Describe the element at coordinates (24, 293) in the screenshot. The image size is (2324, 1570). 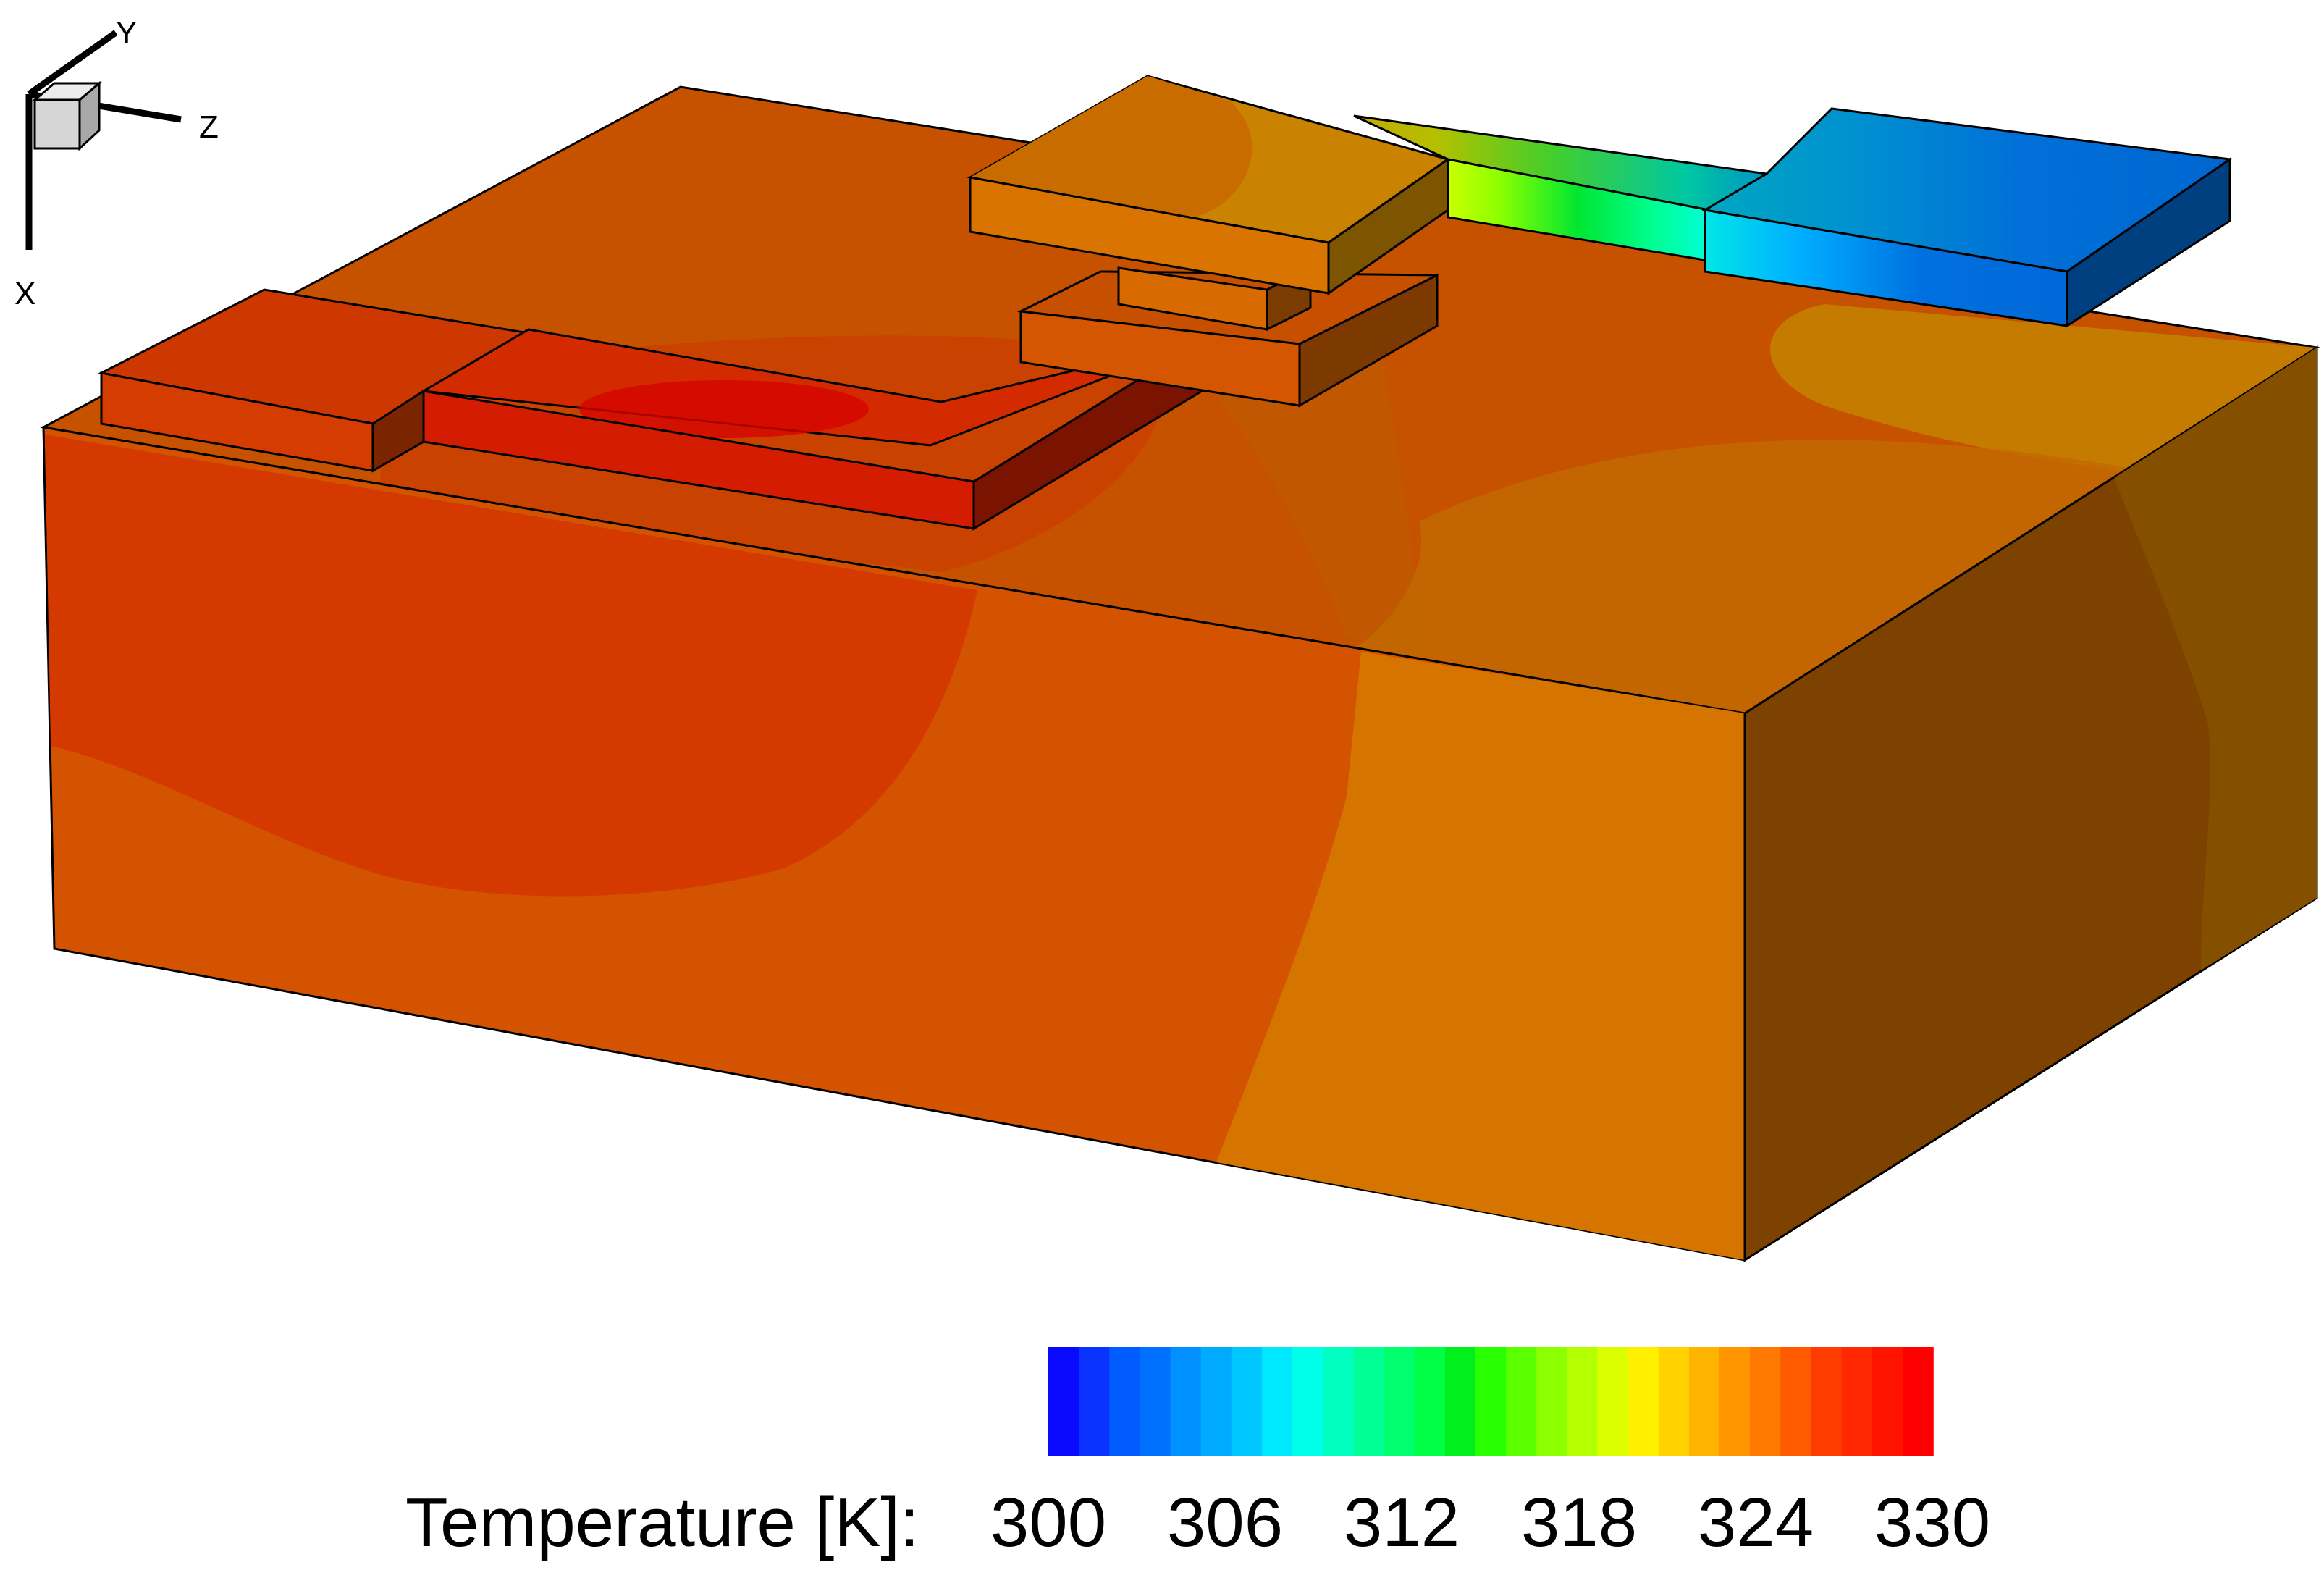
I see `x-axis-label: X` at that location.